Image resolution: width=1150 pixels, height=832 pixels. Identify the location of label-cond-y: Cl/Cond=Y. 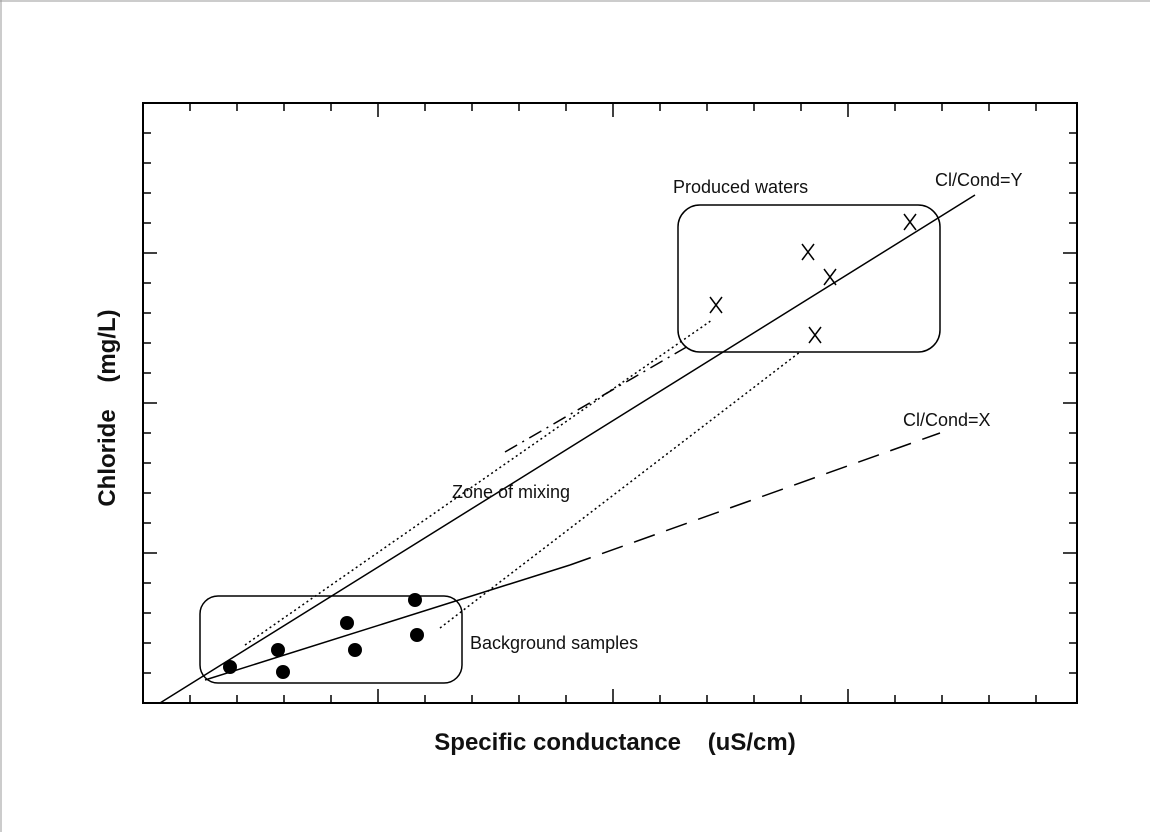
(979, 180).